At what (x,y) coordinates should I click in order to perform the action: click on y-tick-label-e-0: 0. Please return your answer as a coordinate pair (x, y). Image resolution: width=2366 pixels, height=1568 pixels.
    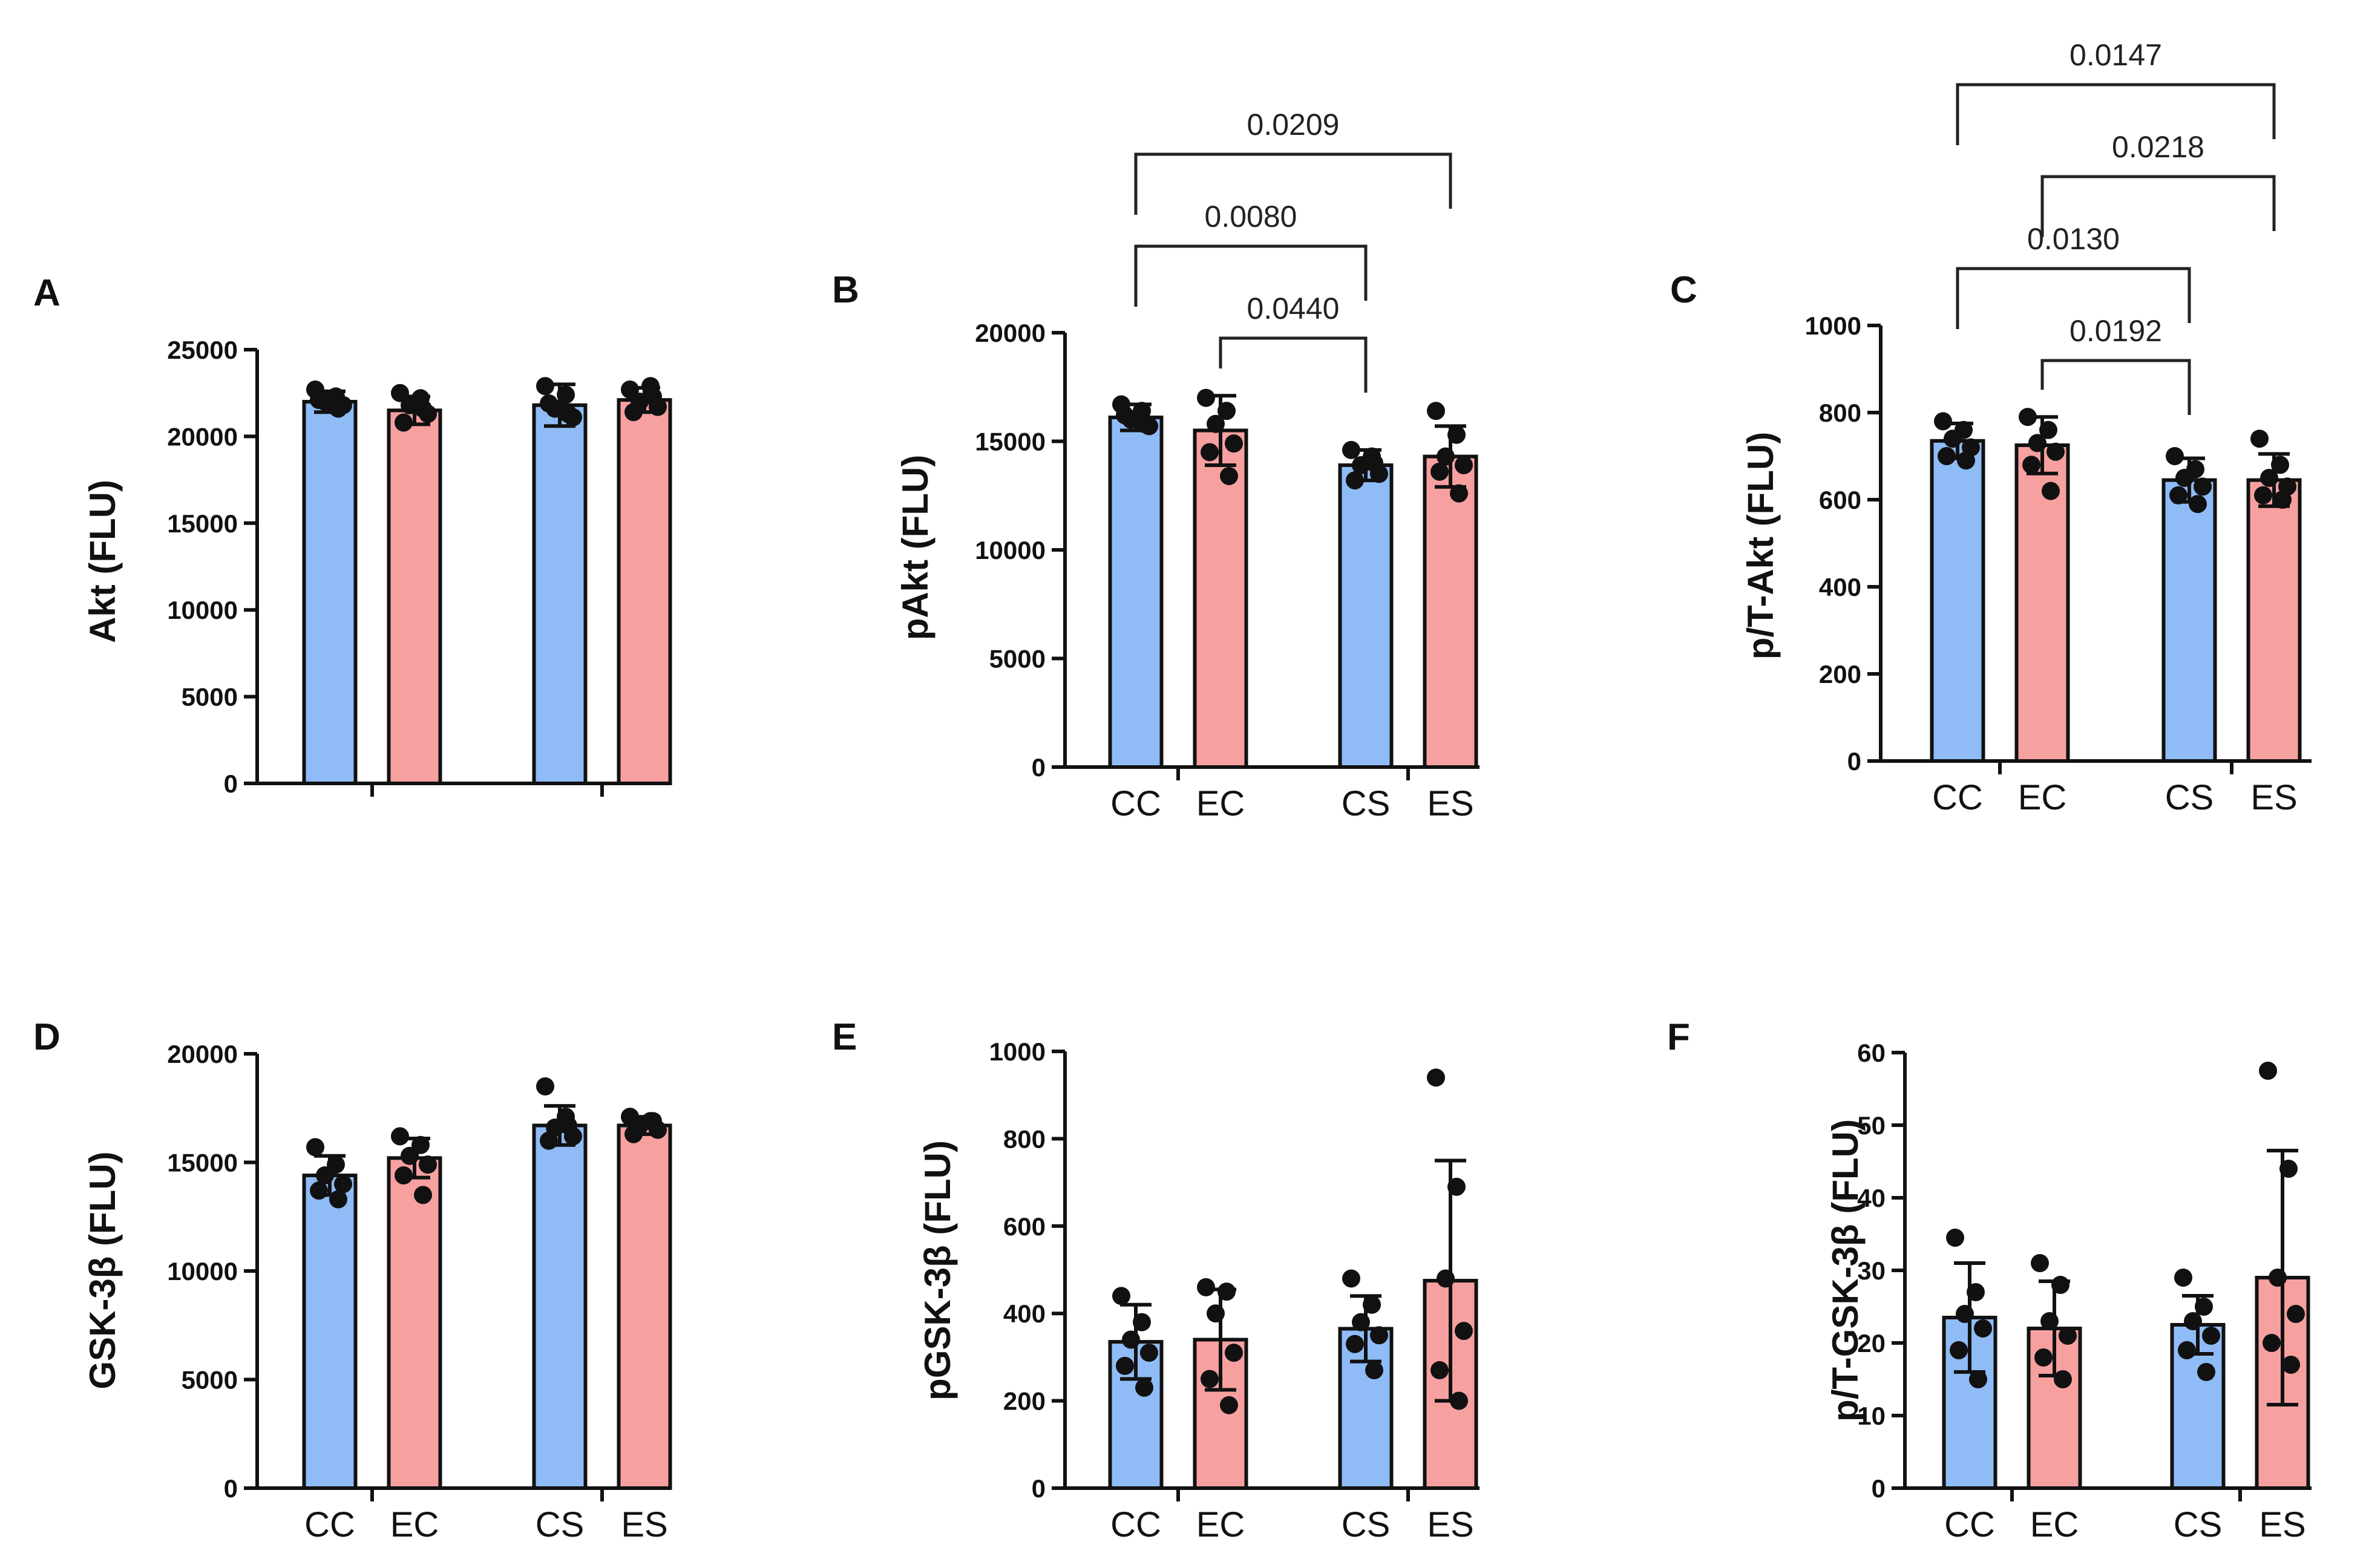
    Looking at the image, I should click on (1039, 1488).